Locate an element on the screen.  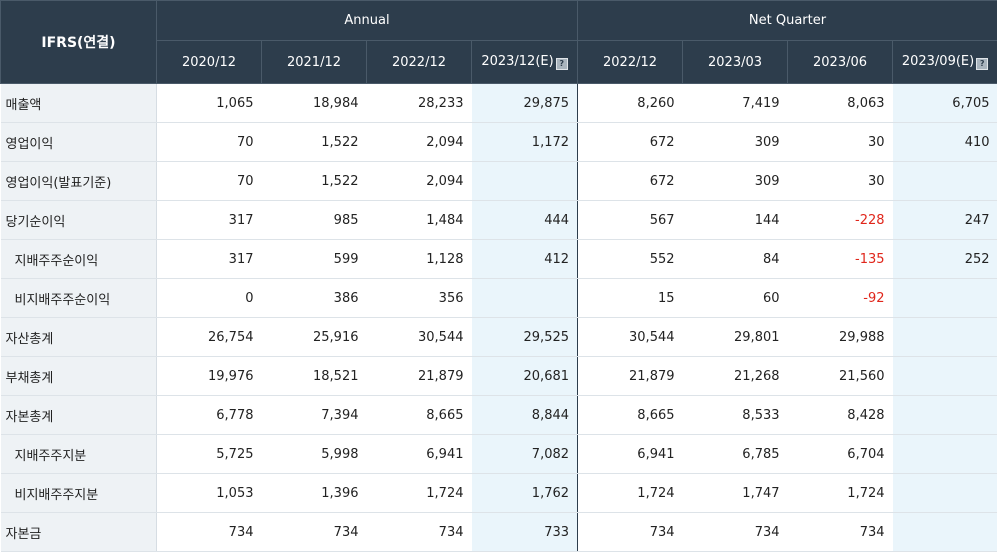
row-label: 자본금 is located at coordinates (79, 532).